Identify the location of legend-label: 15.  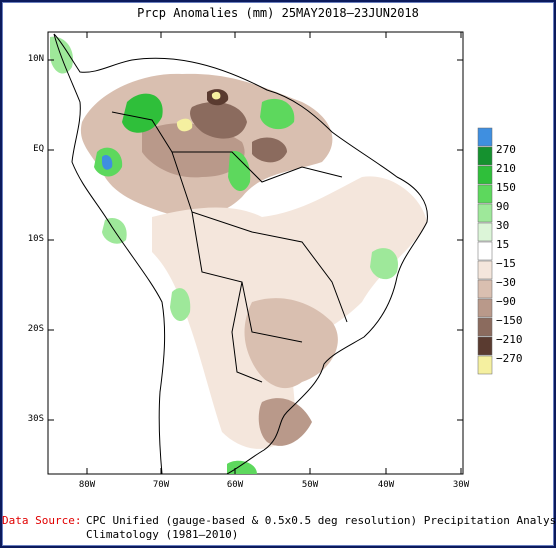
(503, 244).